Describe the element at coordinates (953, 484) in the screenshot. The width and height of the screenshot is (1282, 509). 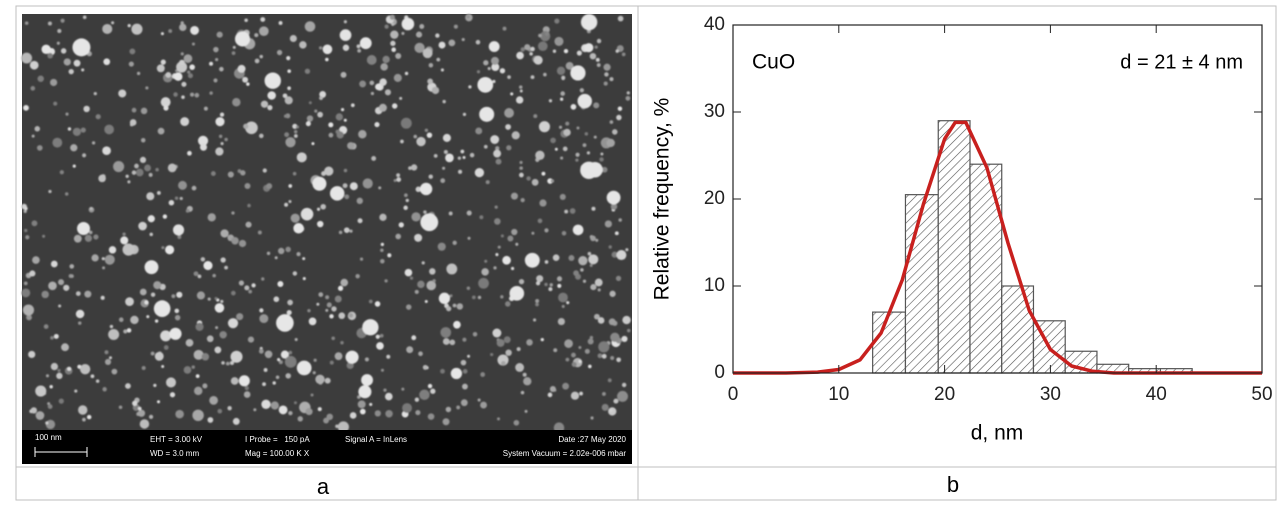
I see `caption: b` at that location.